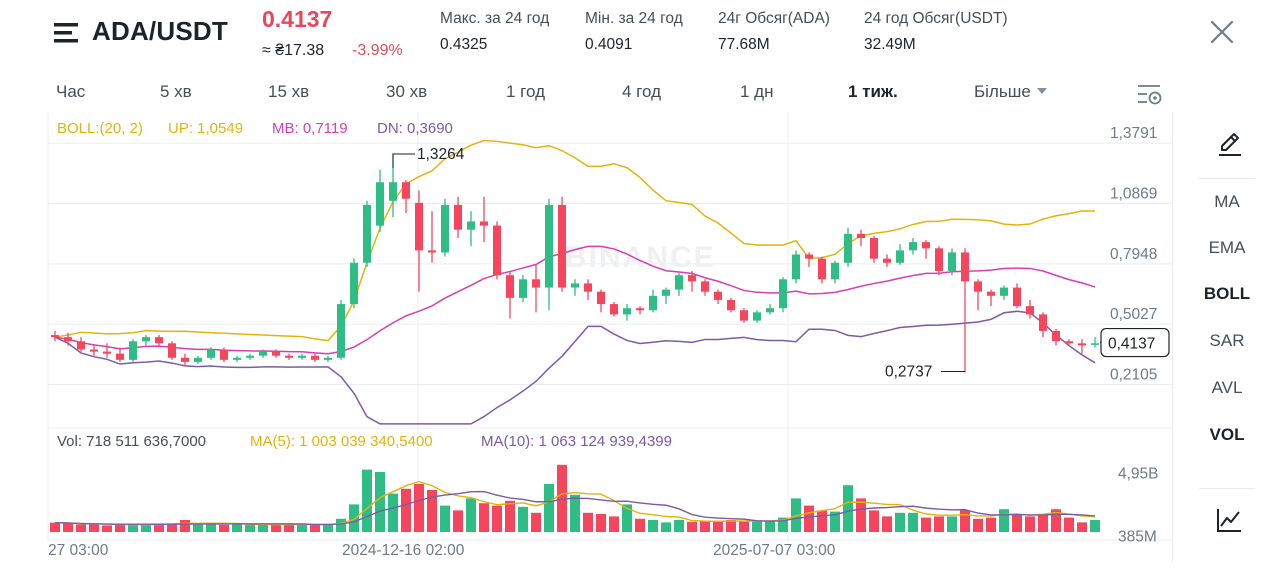 Image resolution: width=1280 pixels, height=576 pixels. I want to click on stat-low-24h: Мін. за 24 год 0.4091, so click(634, 32).